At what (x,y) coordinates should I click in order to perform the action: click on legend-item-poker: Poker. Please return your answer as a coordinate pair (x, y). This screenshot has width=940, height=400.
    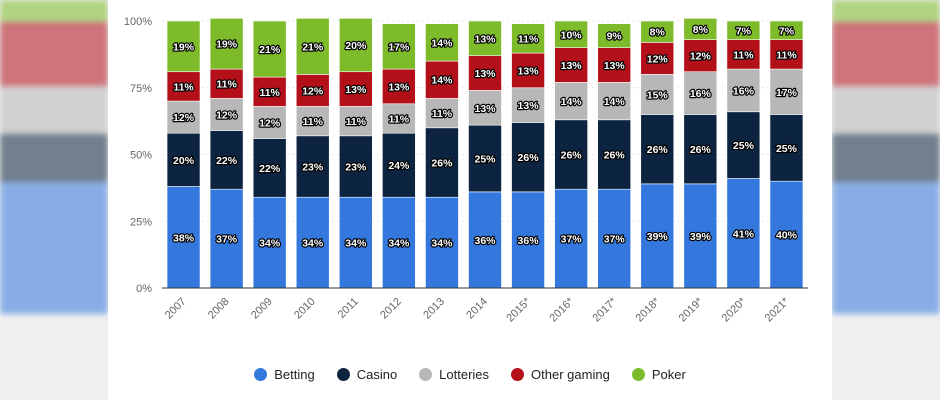
    Looking at the image, I should click on (658, 374).